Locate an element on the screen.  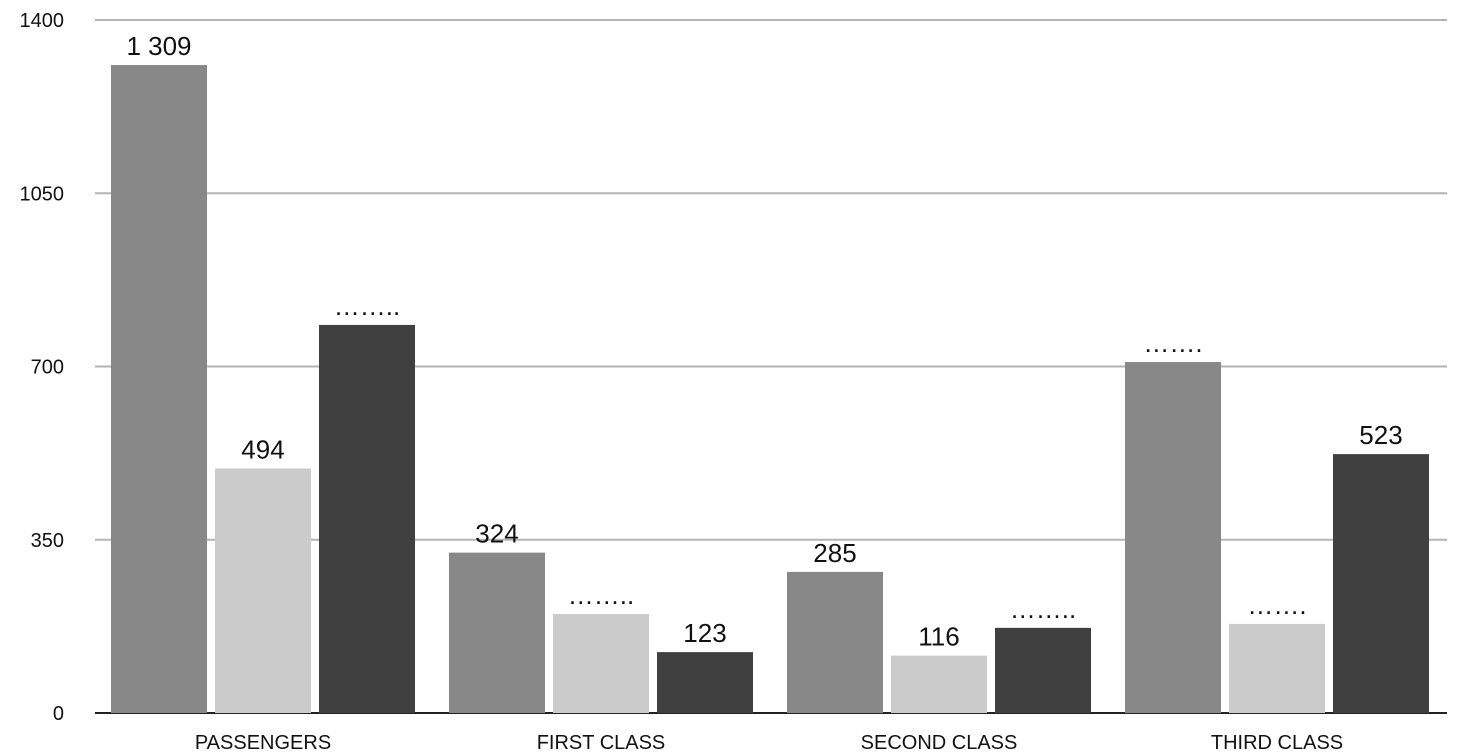
y-tick-label: 350 is located at coordinates (47, 541).